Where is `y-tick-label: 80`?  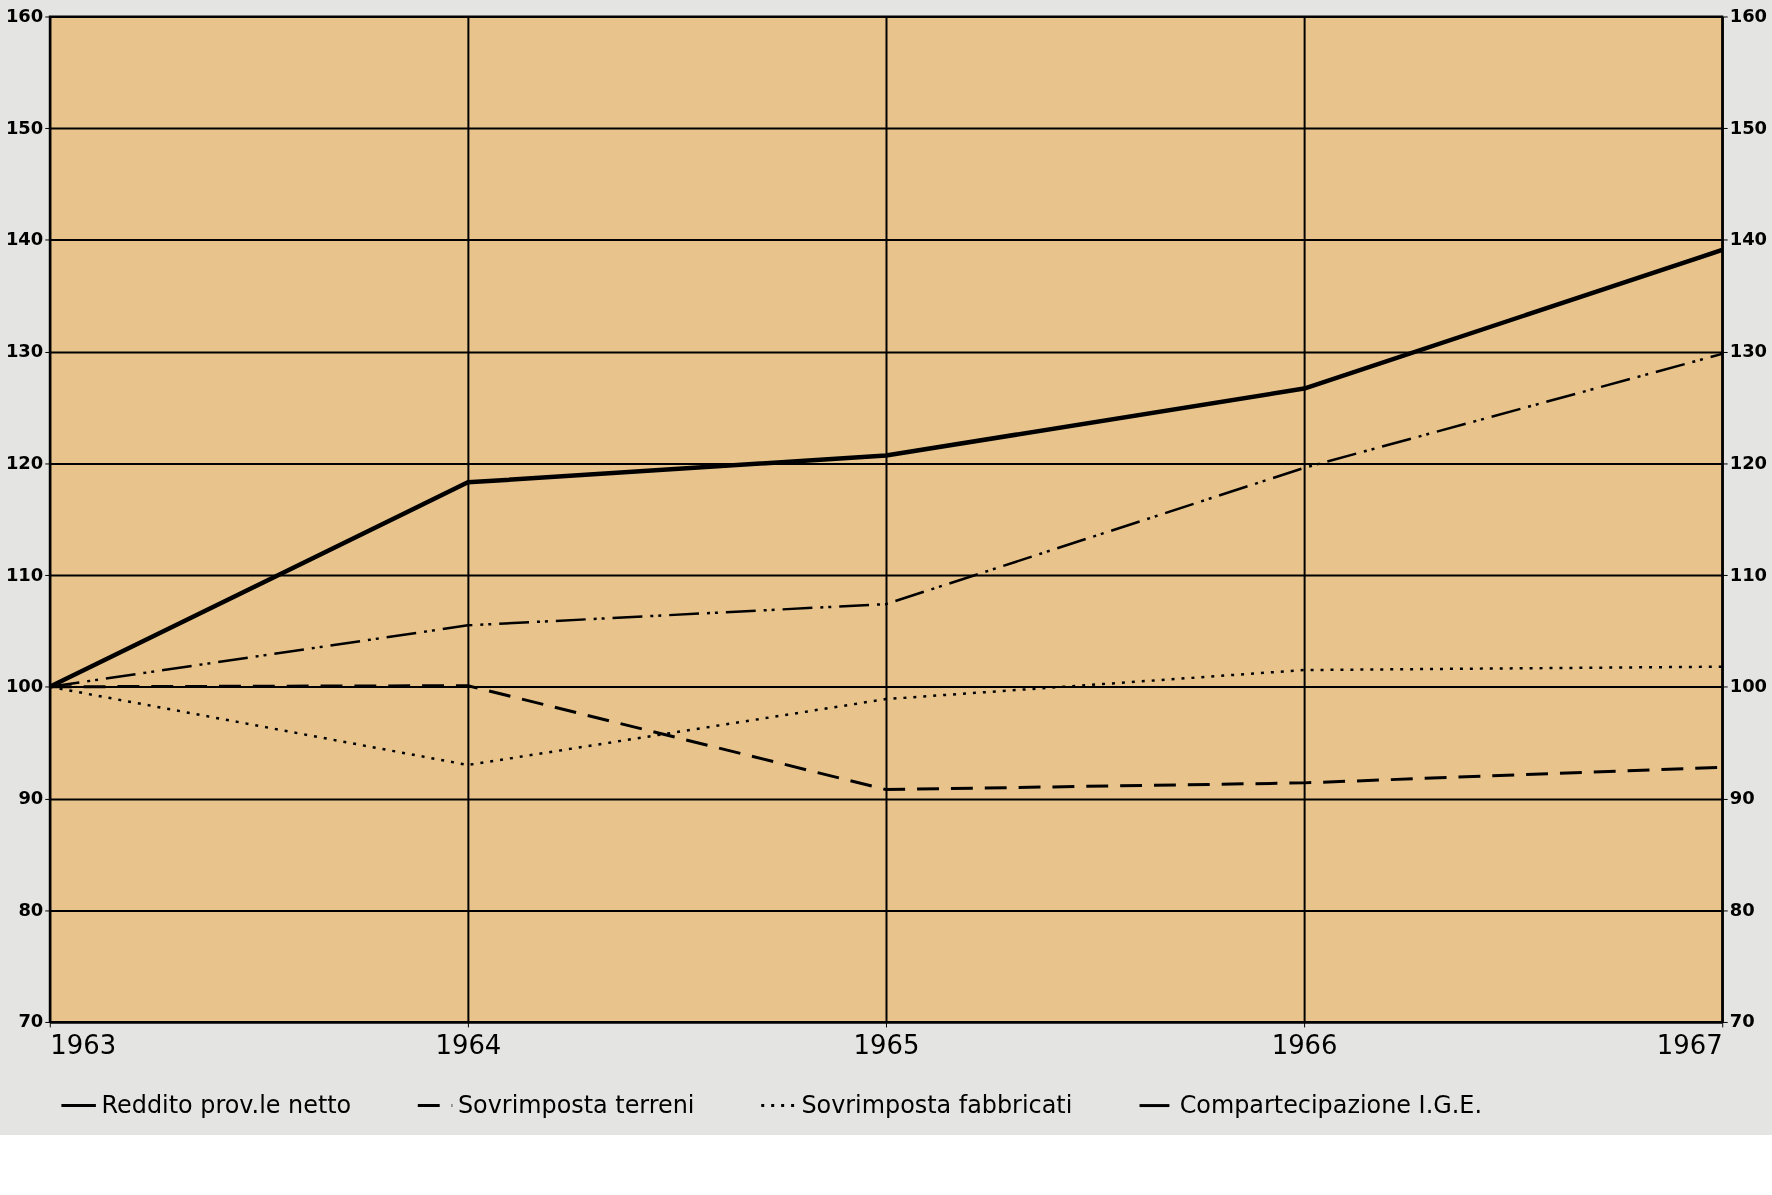 y-tick-label: 80 is located at coordinates (31, 909).